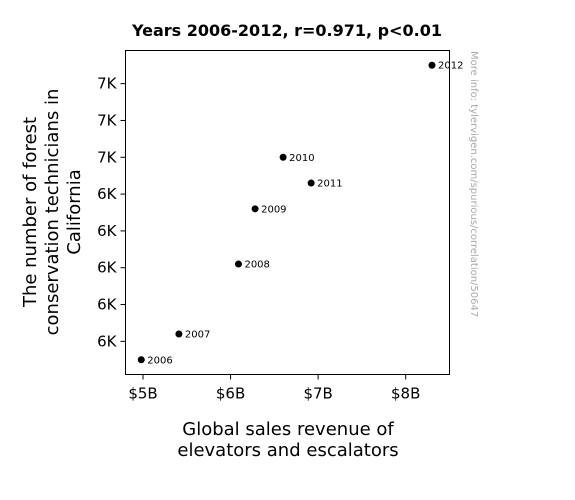 The image size is (575, 500). I want to click on x-tick-label: $6B, so click(230, 394).